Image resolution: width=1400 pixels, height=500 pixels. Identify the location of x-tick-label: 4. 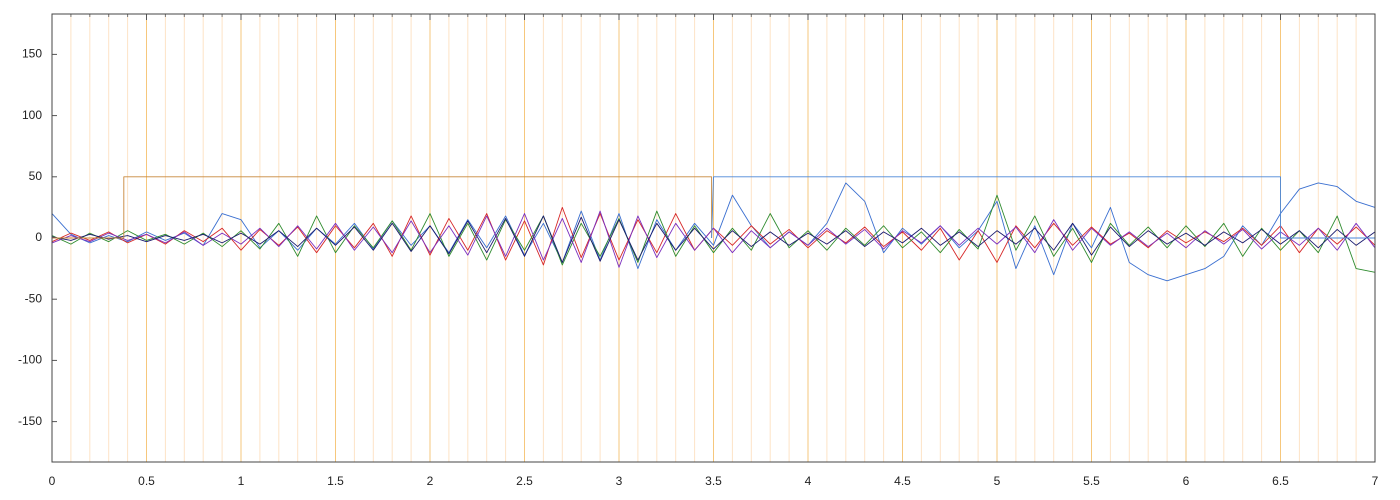
(808, 481).